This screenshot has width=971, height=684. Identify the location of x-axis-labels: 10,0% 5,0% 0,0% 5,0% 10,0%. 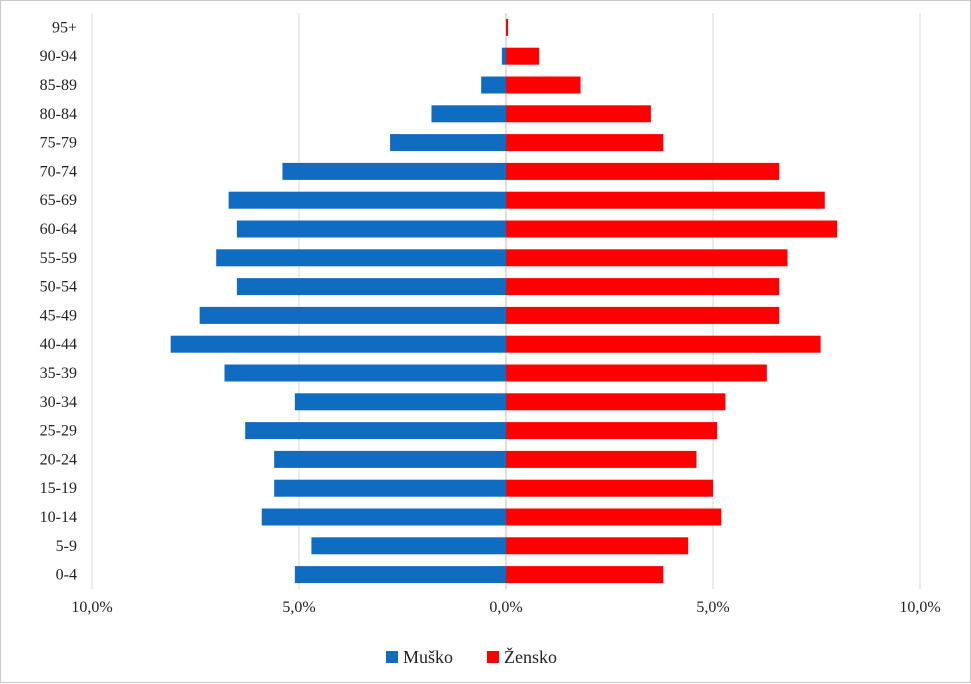
(505, 607).